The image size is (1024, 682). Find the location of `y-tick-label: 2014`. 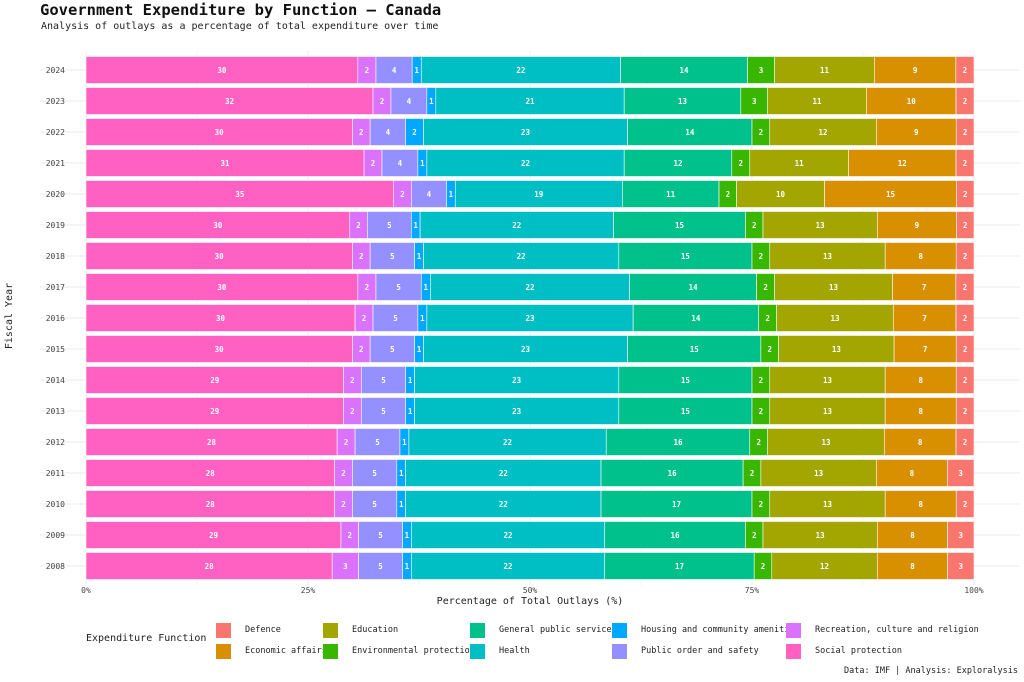

y-tick-label: 2014 is located at coordinates (55, 380).